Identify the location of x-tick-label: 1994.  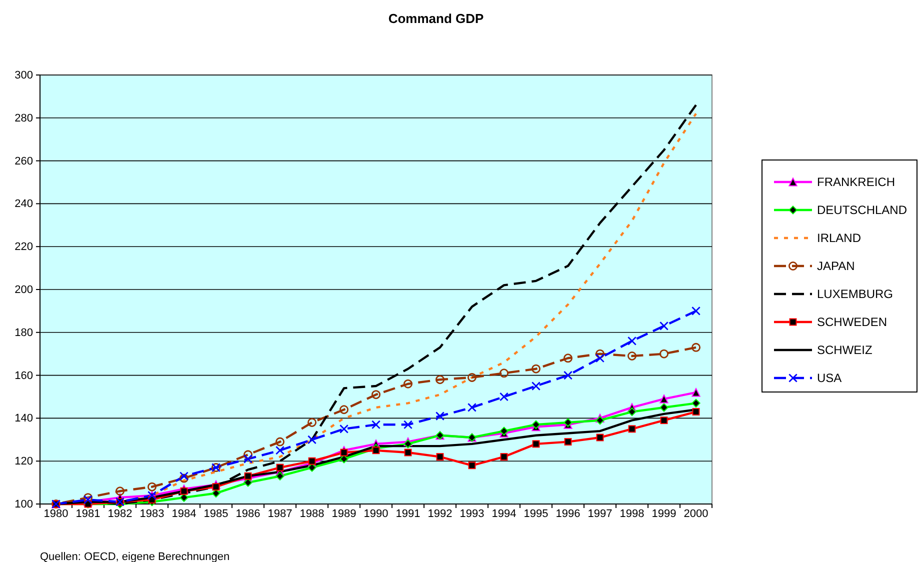
(504, 514).